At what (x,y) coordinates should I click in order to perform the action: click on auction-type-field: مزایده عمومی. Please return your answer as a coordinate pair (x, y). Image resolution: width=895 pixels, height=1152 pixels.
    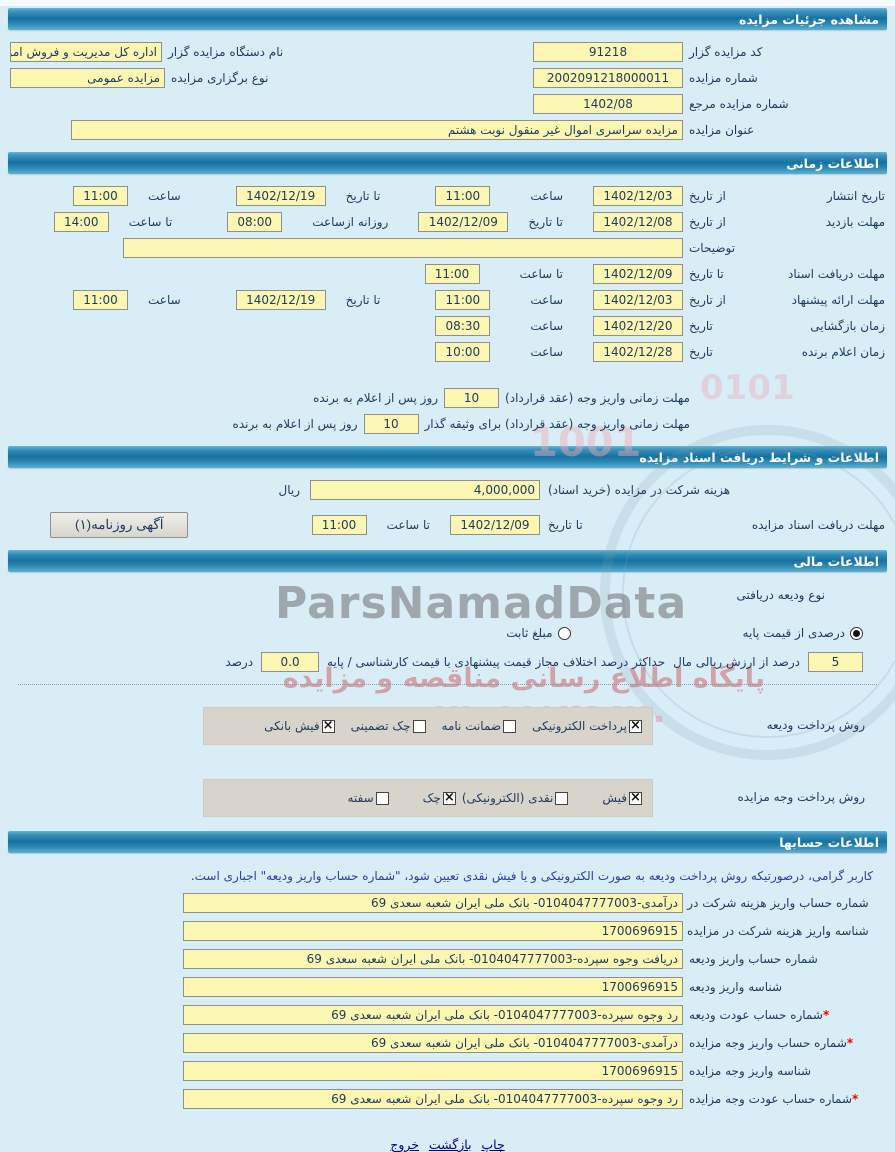
    Looking at the image, I should click on (87, 78).